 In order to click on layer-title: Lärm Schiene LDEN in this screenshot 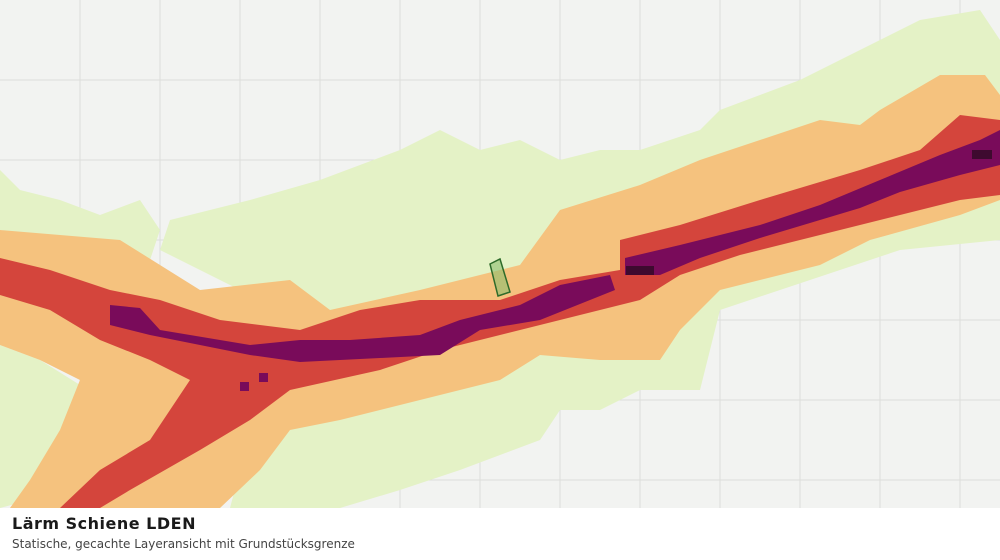, I will do `click(104, 523)`.